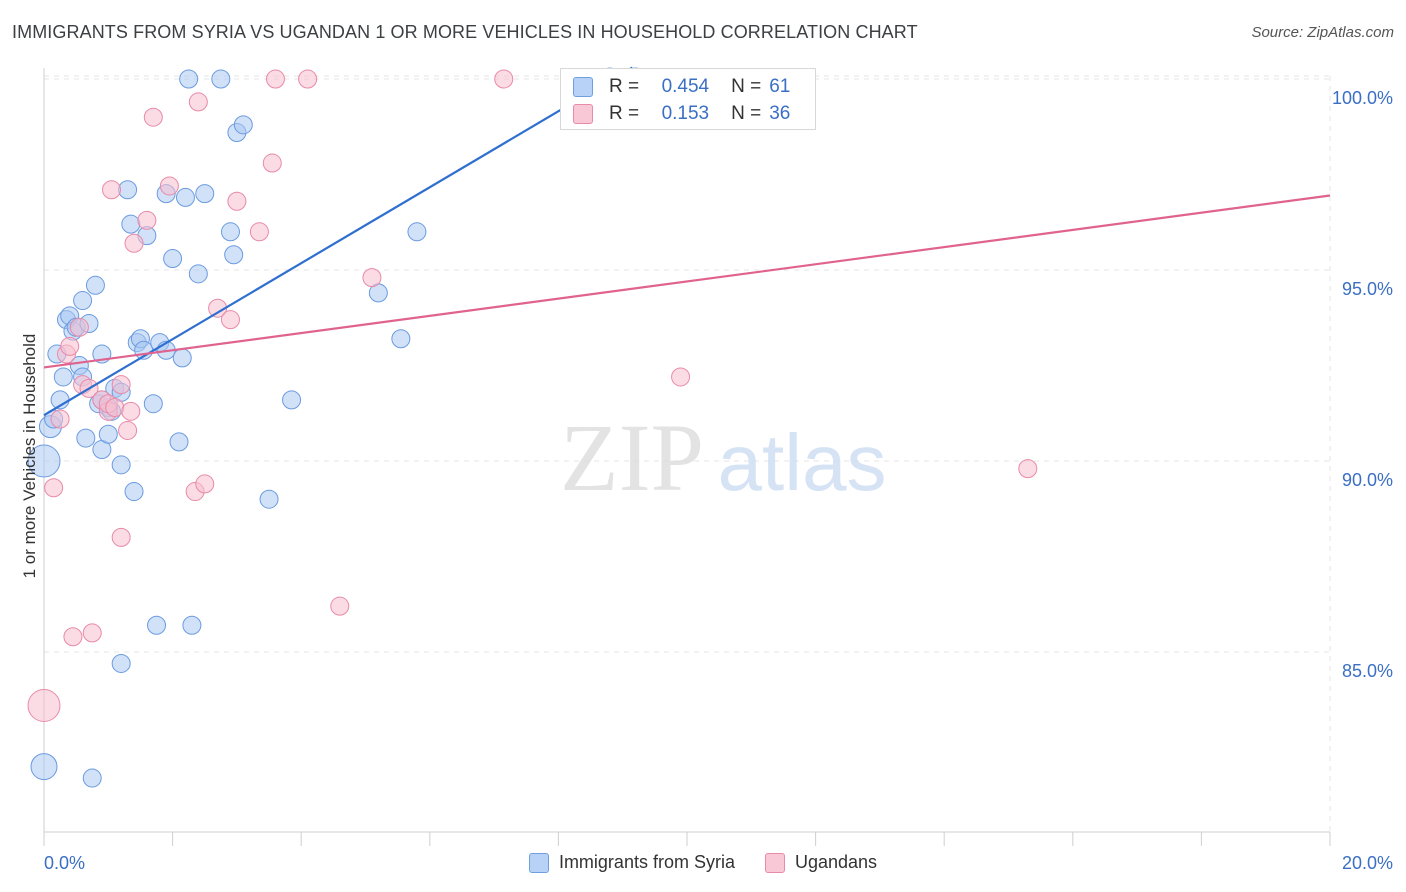 Image resolution: width=1406 pixels, height=892 pixels. I want to click on legend-series-name: Ugandans, so click(836, 862).